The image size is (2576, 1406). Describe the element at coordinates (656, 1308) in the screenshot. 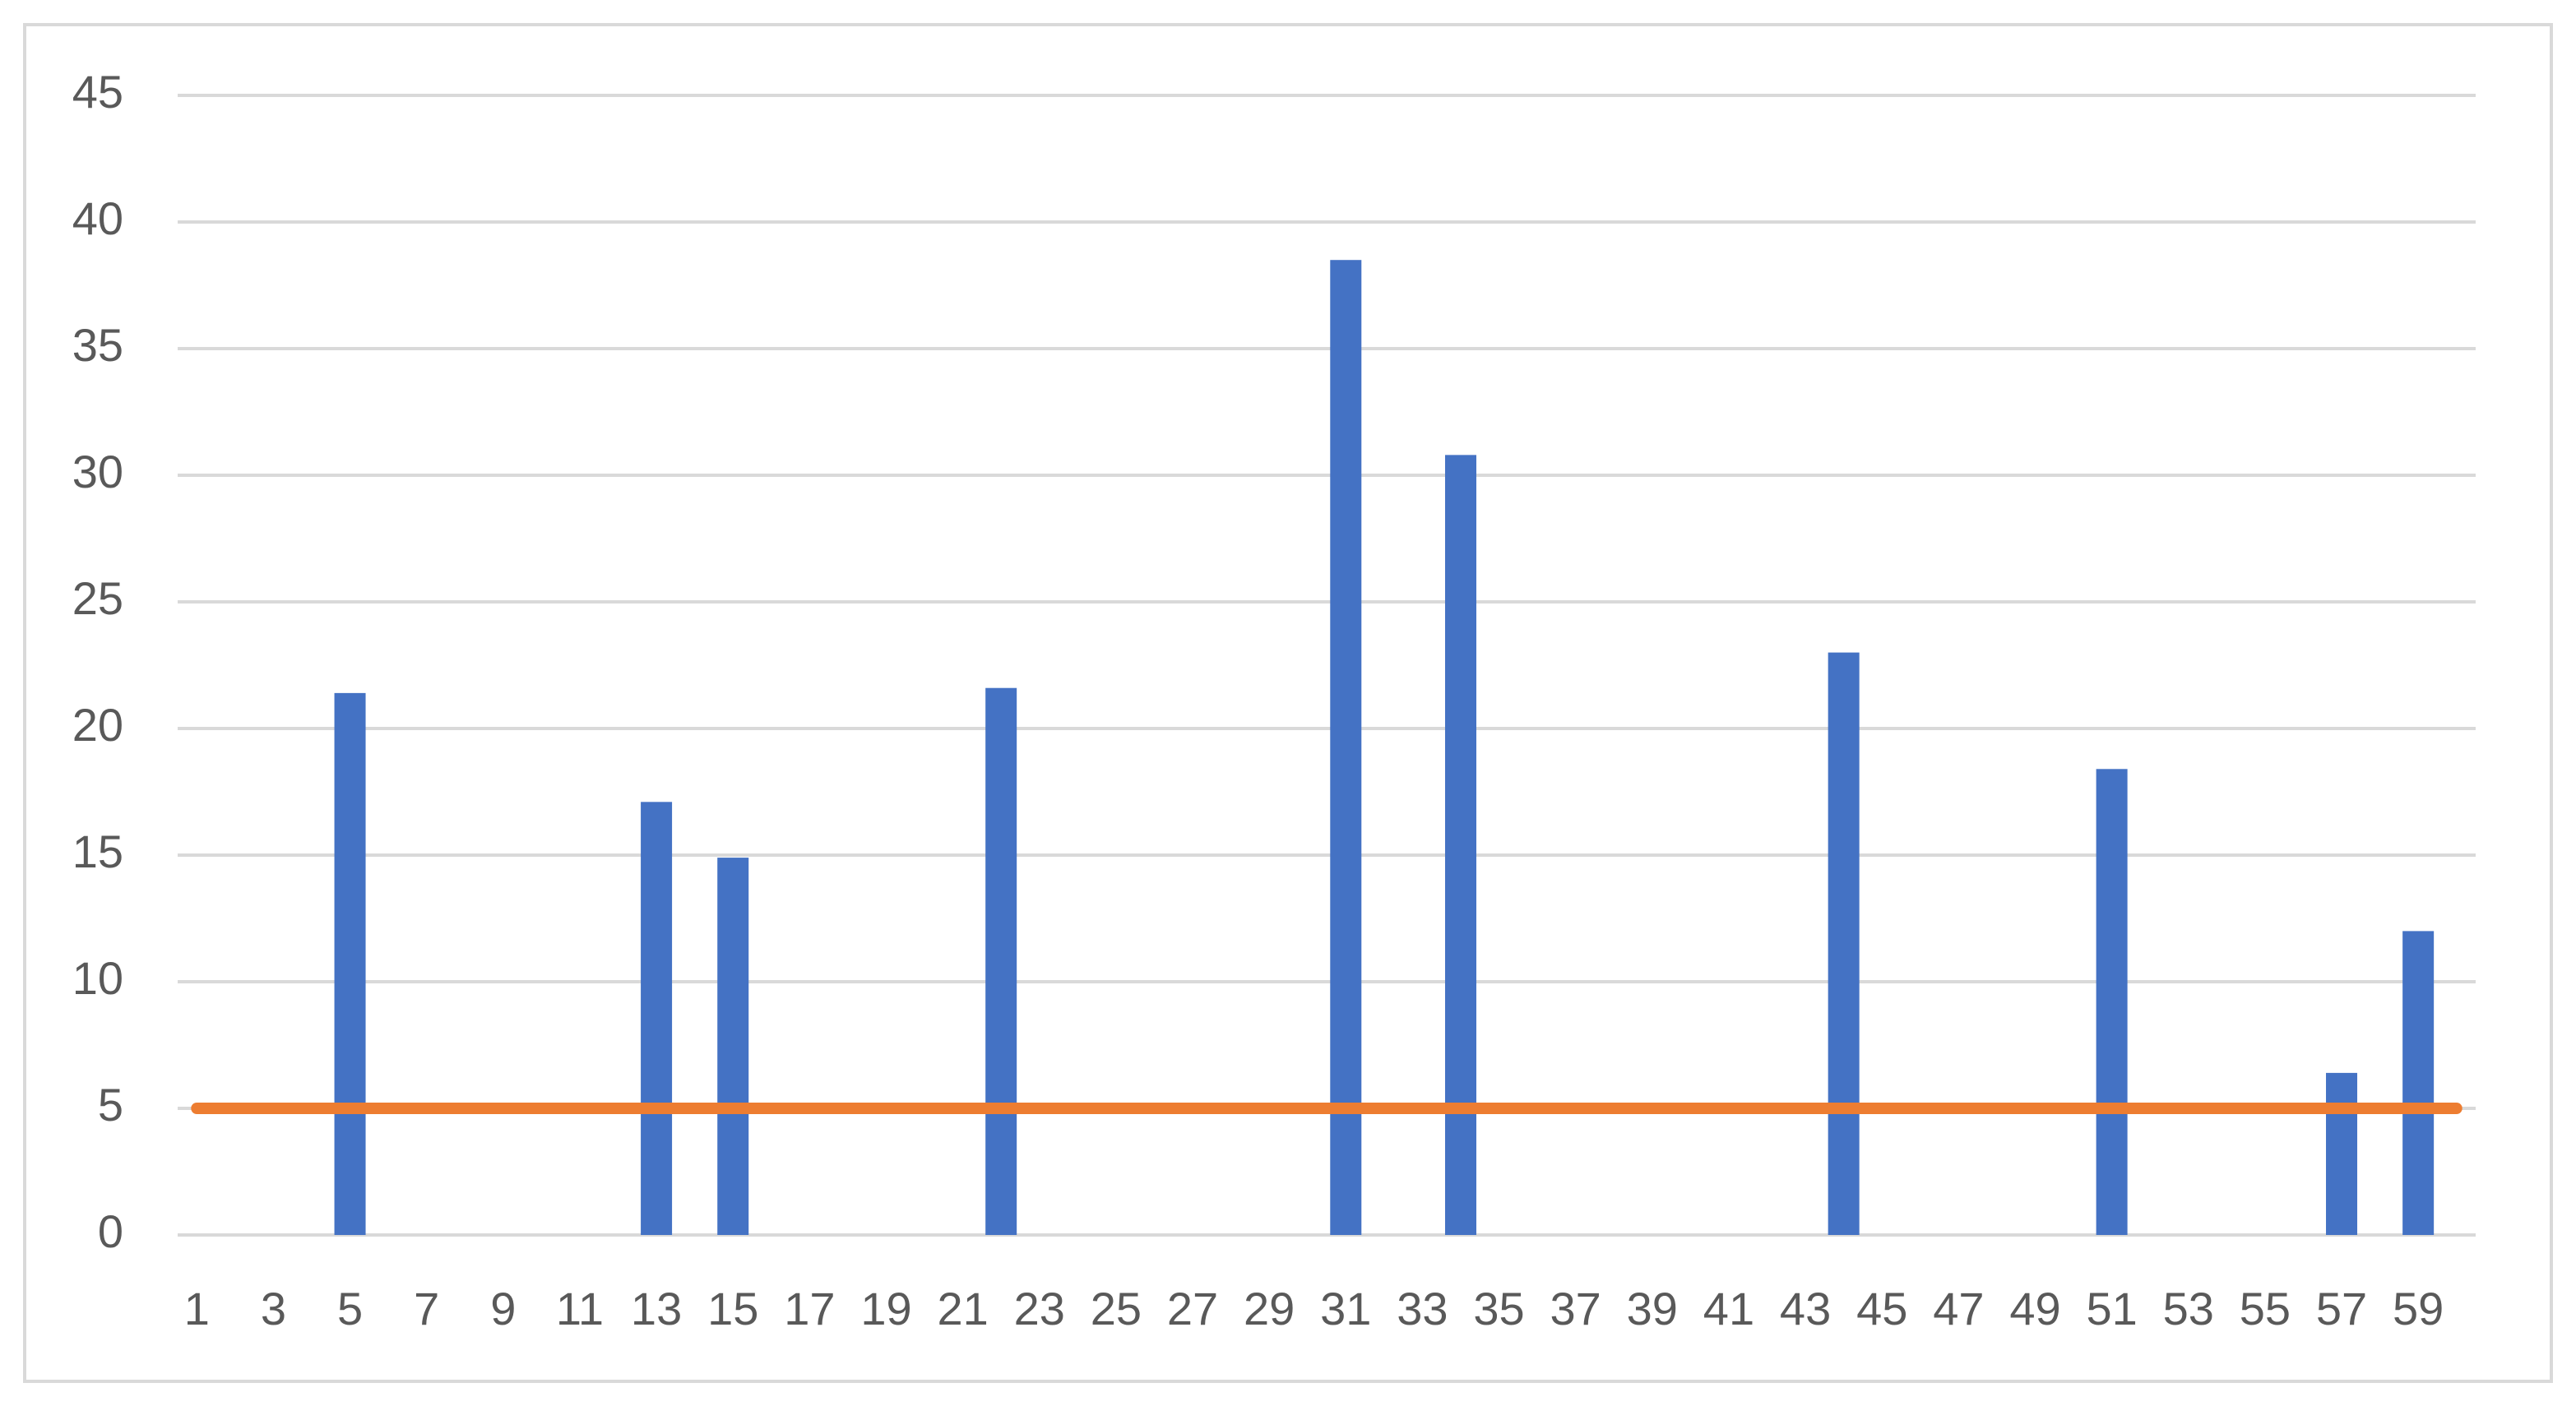

I see `x-tick-label: 13` at that location.